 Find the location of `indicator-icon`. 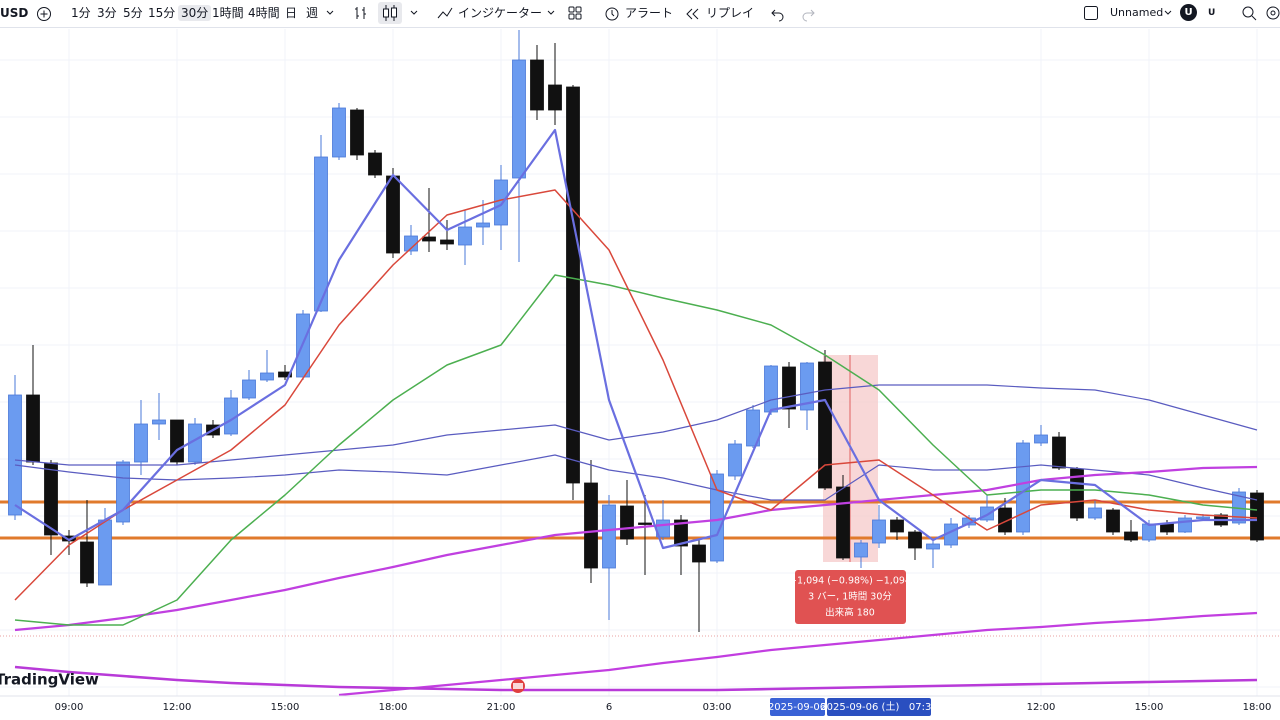

indicator-icon is located at coordinates (445, 13).